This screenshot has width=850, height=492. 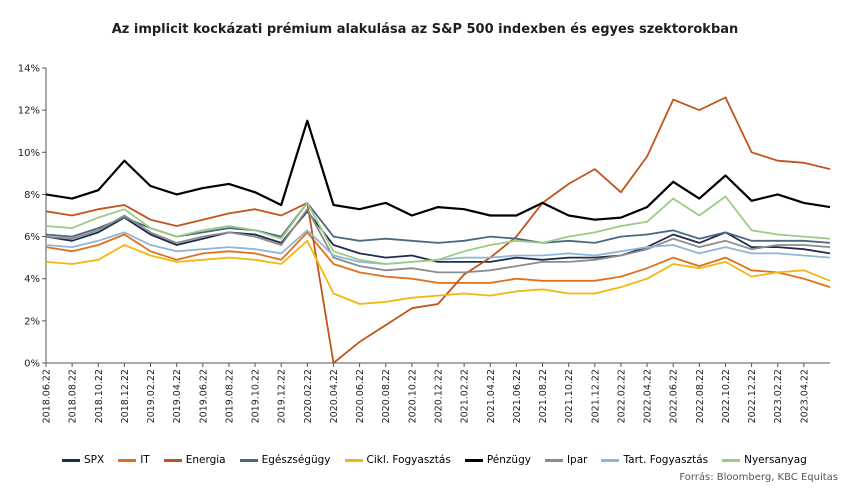 What do you see at coordinates (203, 396) in the screenshot?
I see `x-tick-label: 2019.06.22` at bounding box center [203, 396].